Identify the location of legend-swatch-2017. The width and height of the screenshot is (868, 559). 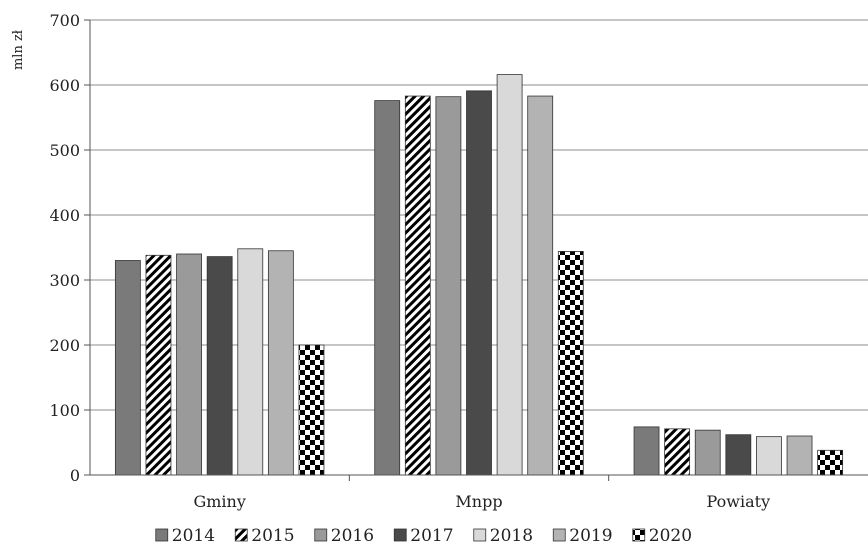
(400, 535).